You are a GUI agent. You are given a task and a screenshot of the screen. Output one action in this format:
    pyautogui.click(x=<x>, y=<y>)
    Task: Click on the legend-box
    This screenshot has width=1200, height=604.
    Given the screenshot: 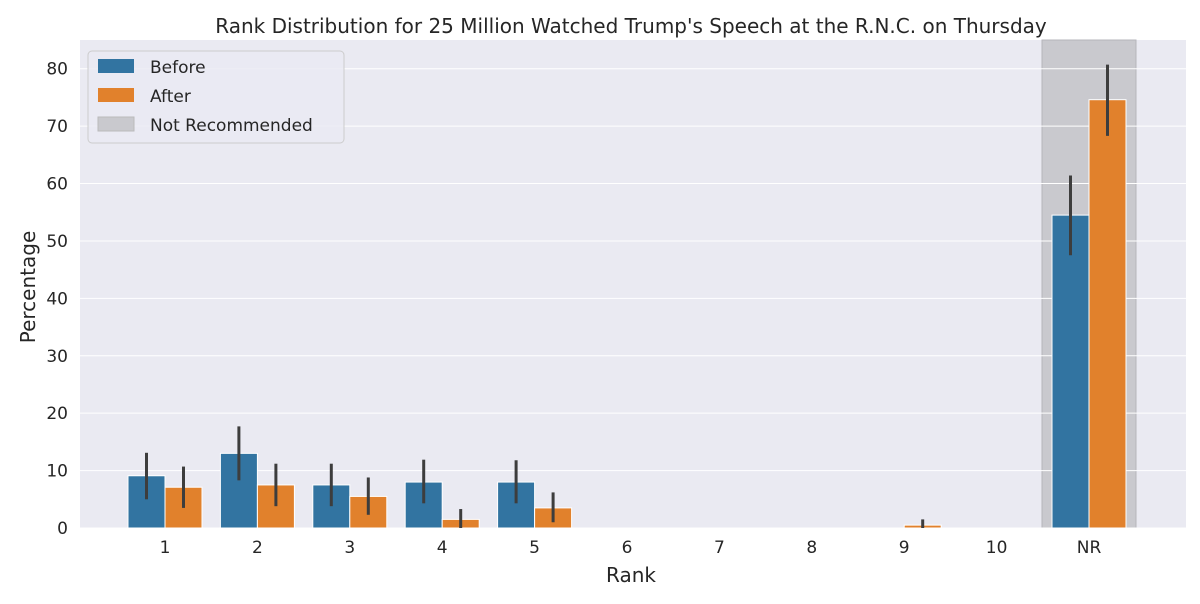 What is the action you would take?
    pyautogui.click(x=216, y=97)
    